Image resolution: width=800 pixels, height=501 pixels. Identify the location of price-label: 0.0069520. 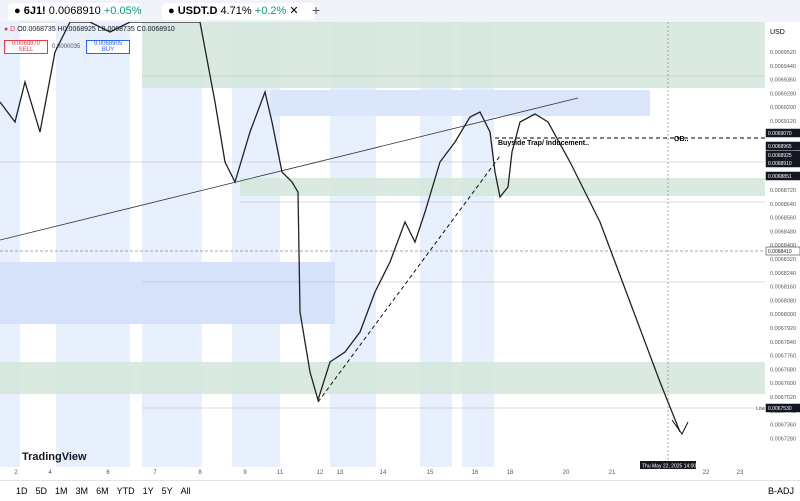
(783, 53).